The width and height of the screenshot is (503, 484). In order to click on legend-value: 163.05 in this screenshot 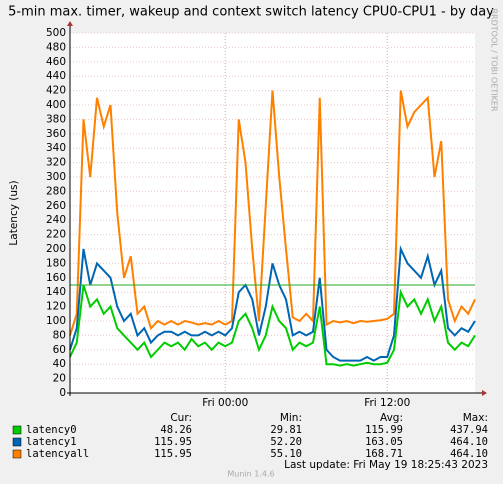, I will do `click(384, 442)`.